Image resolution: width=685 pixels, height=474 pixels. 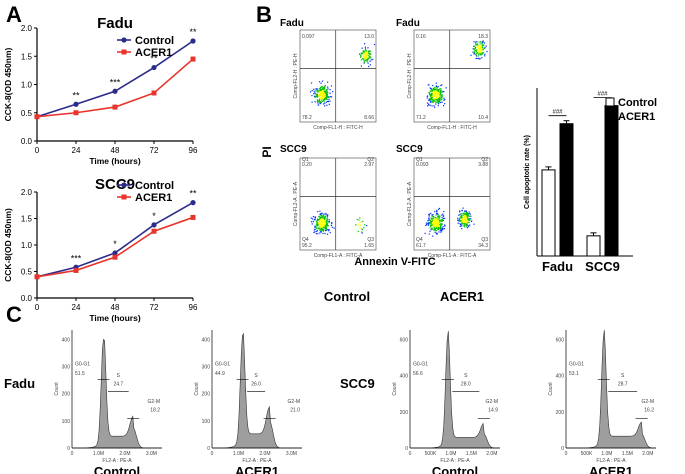 What do you see at coordinates (623, 384) in the screenshot?
I see `gate-value-s: 28.7` at bounding box center [623, 384].